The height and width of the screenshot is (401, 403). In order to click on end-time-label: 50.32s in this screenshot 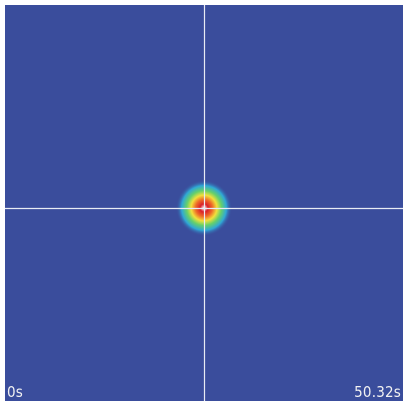, I will do `click(377, 392)`.